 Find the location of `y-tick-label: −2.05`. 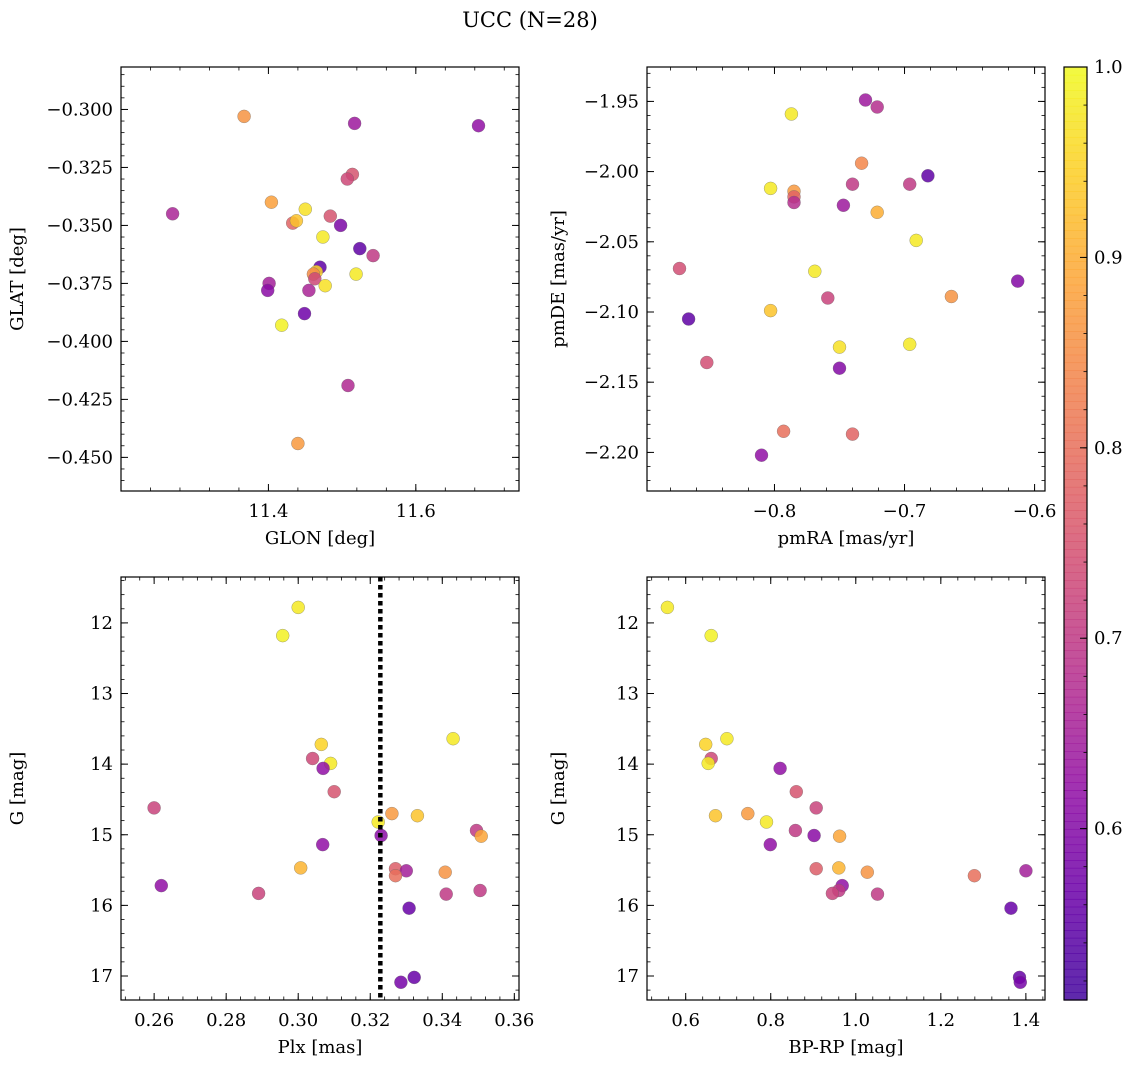

y-tick-label: −2.05 is located at coordinates (611, 242).